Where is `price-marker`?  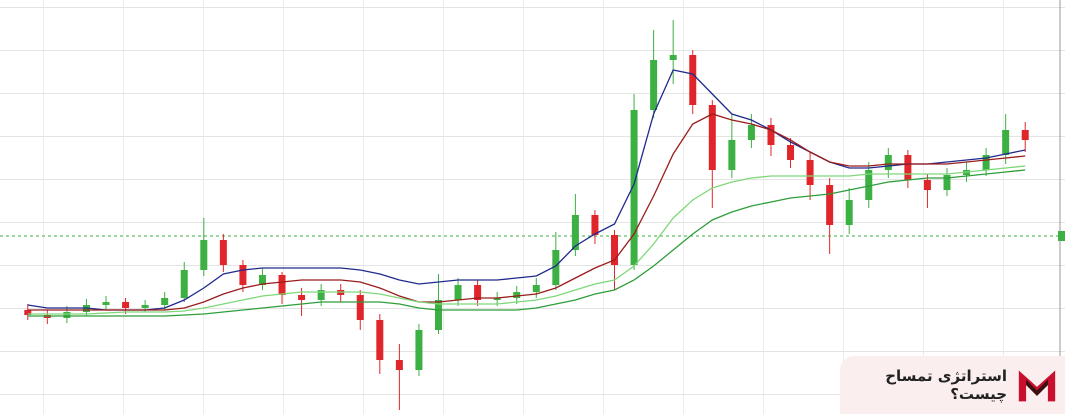
price-marker is located at coordinates (1061, 236).